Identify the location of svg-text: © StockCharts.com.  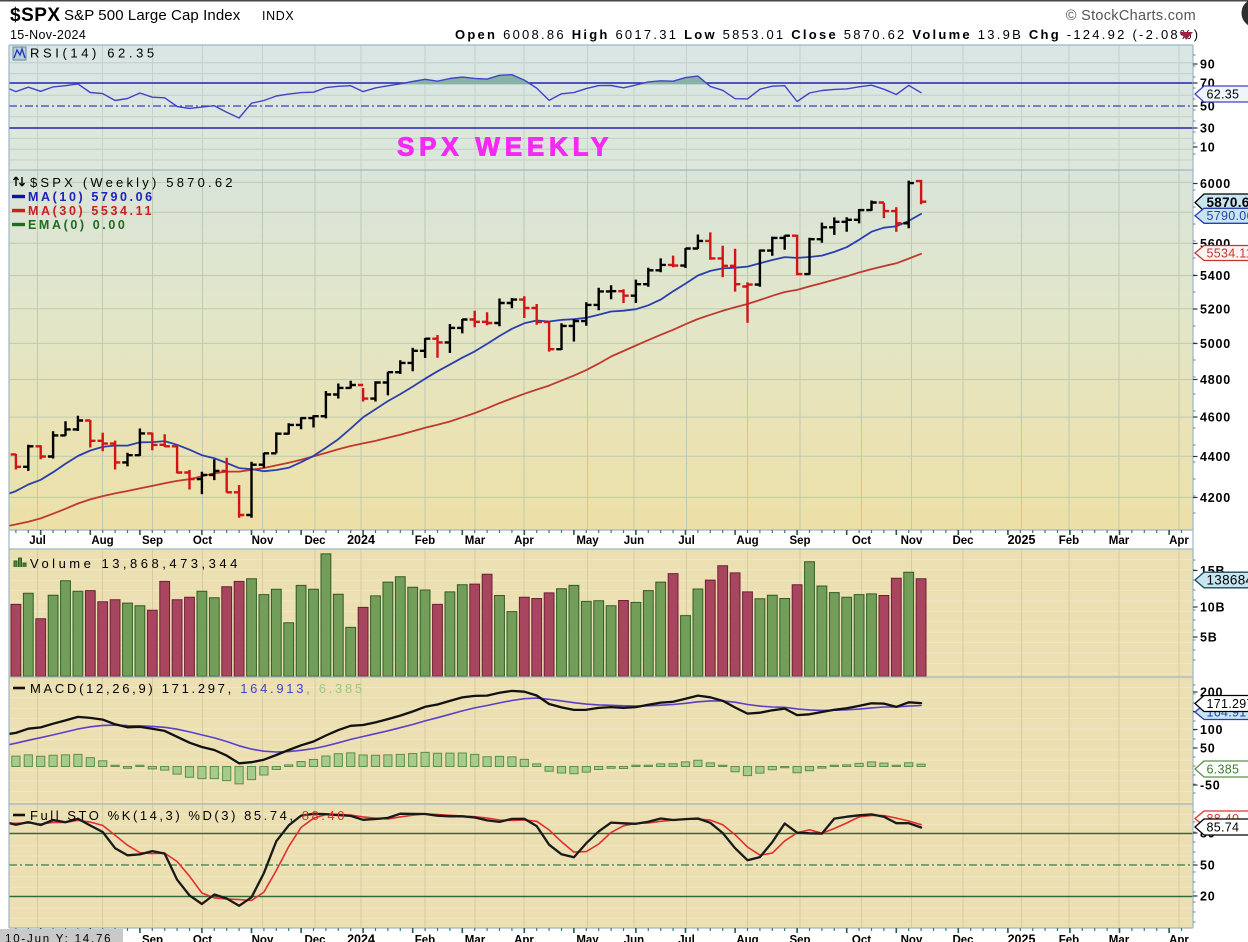
(1131, 16).